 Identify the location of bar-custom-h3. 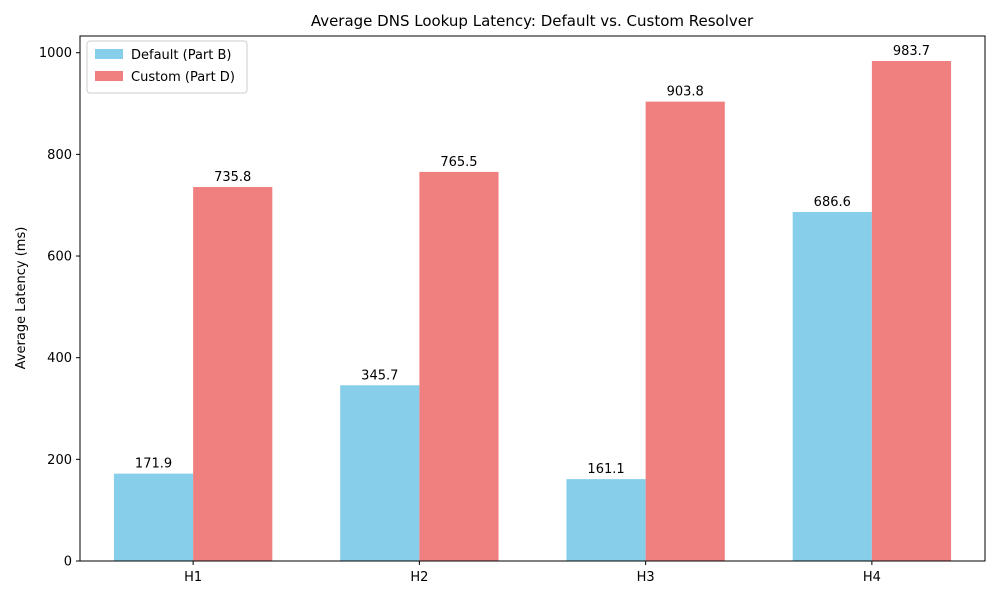
(685, 331).